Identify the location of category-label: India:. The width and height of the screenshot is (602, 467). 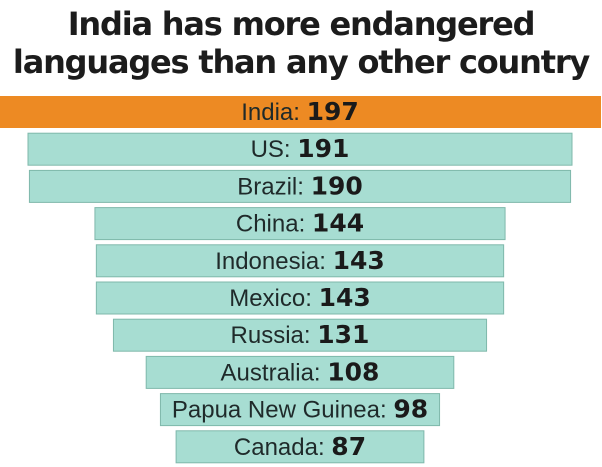
(273, 112).